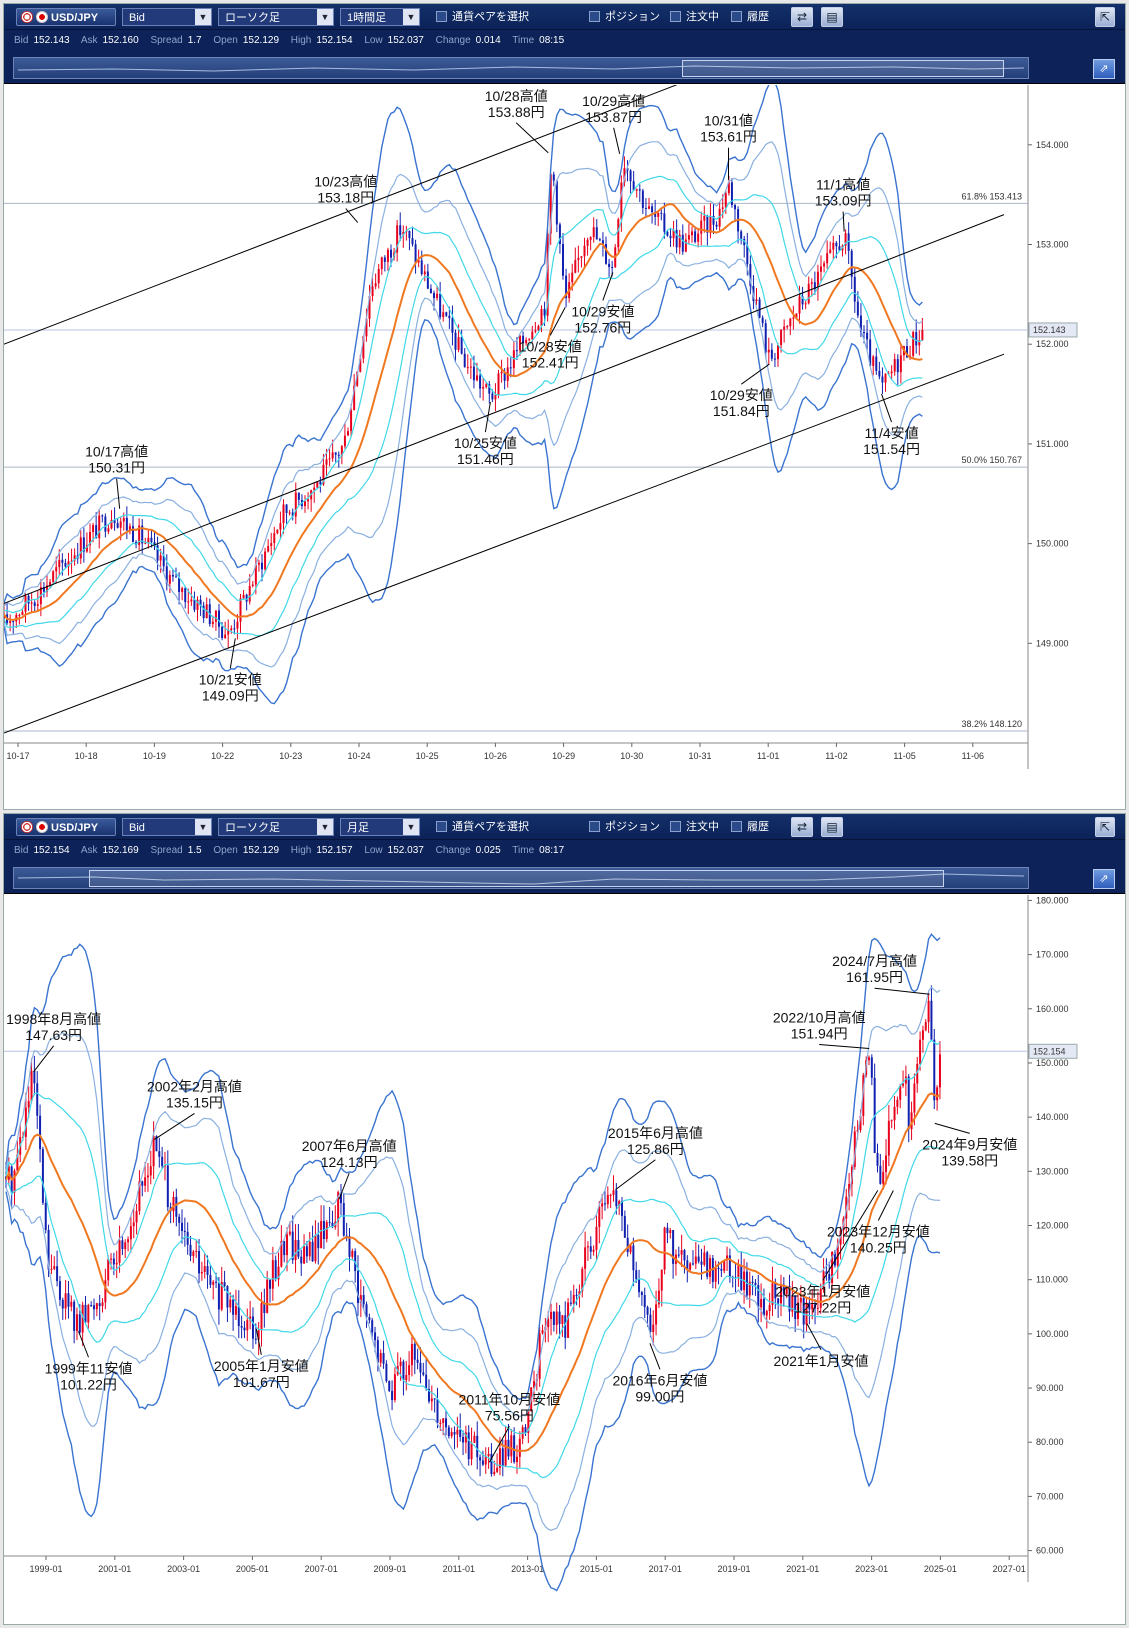 Image resolution: width=1129 pixels, height=1628 pixels. What do you see at coordinates (843, 185) in the screenshot?
I see `annotation-text: 11/1高値` at bounding box center [843, 185].